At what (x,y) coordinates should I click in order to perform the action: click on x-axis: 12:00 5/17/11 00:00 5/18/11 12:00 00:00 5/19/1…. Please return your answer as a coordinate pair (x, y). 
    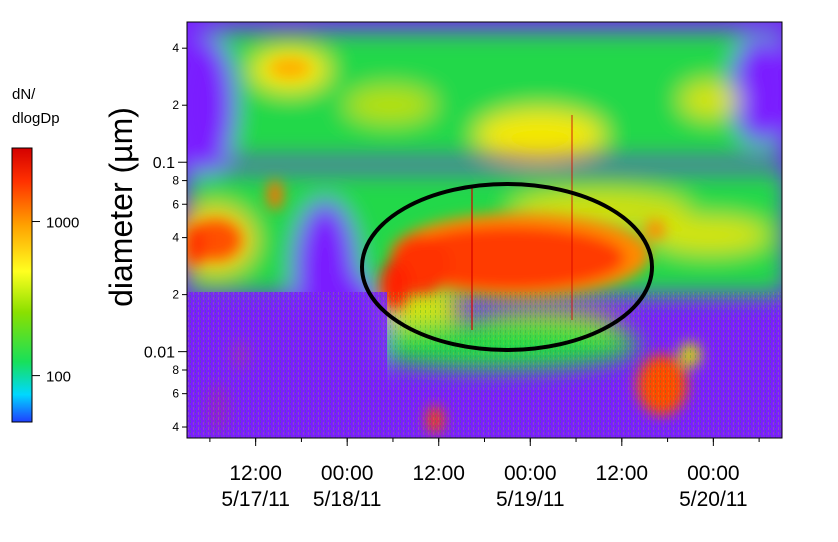
    Looking at the image, I should click on (484, 474).